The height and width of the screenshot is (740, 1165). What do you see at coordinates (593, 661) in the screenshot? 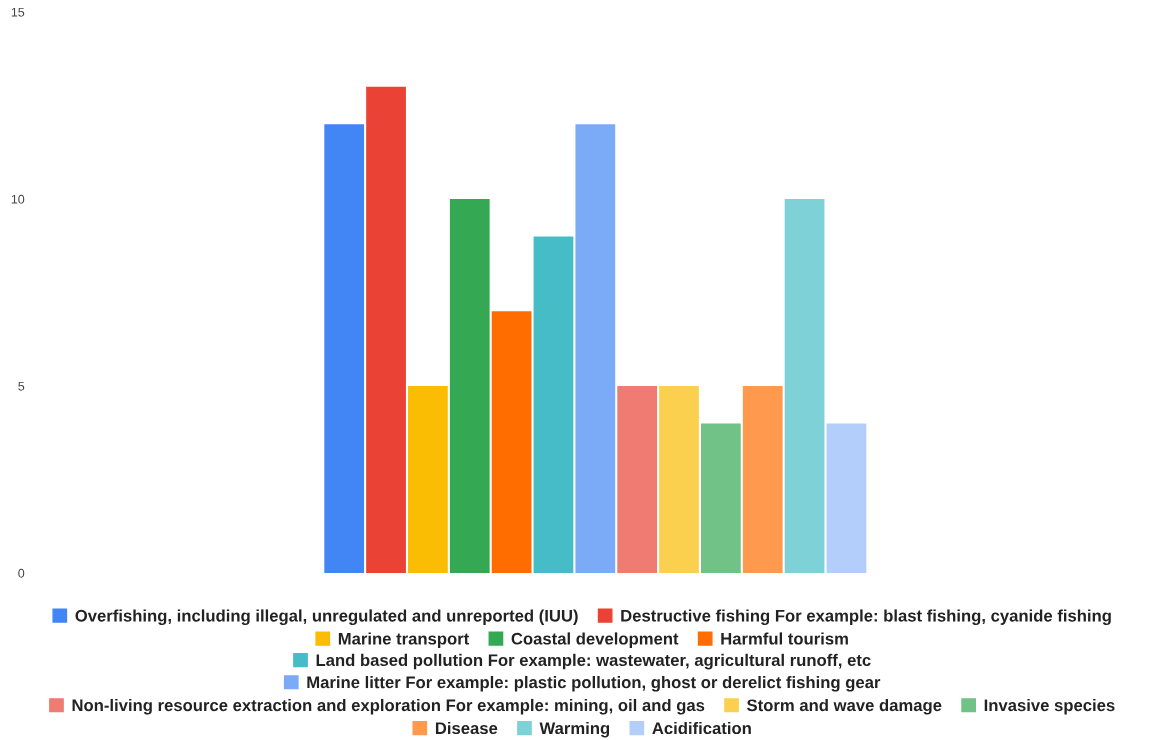
I see `legend-label: Land based pollution For example: wastewater, agricultural runoff, etc` at bounding box center [593, 661].